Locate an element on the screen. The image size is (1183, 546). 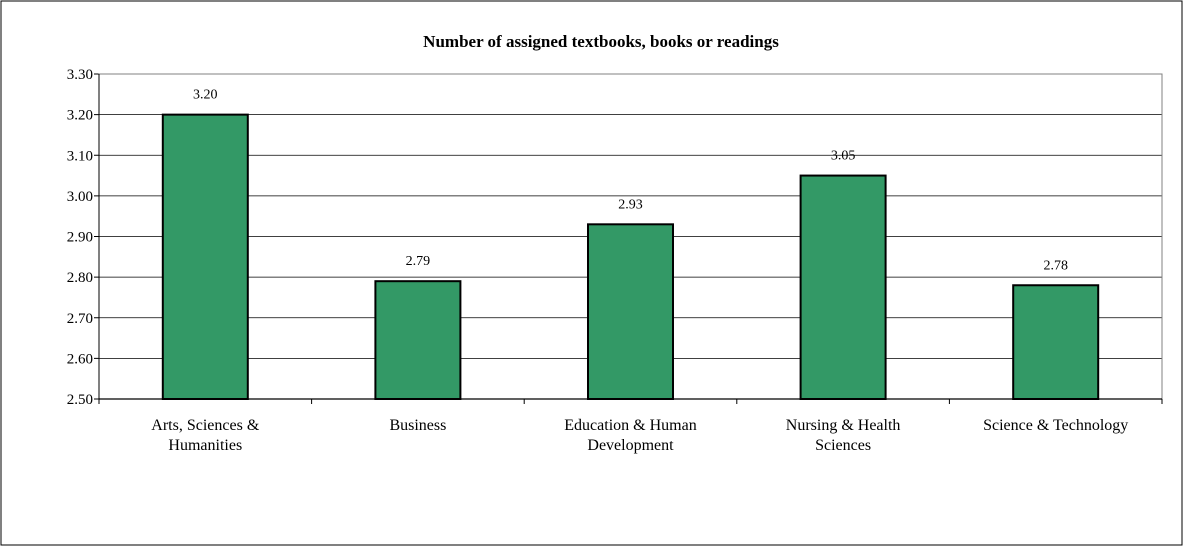
y-tick-label: 2.60 is located at coordinates (80, 359).